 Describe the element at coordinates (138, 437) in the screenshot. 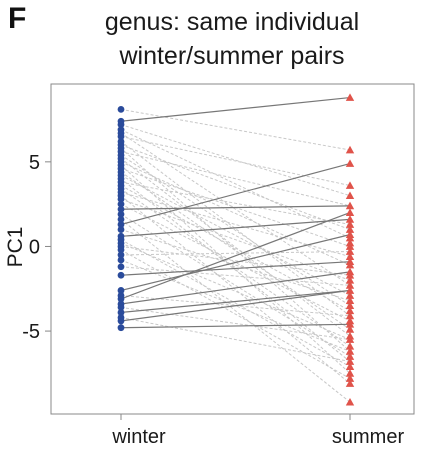

I see `x-tick-label-winter: winter` at that location.